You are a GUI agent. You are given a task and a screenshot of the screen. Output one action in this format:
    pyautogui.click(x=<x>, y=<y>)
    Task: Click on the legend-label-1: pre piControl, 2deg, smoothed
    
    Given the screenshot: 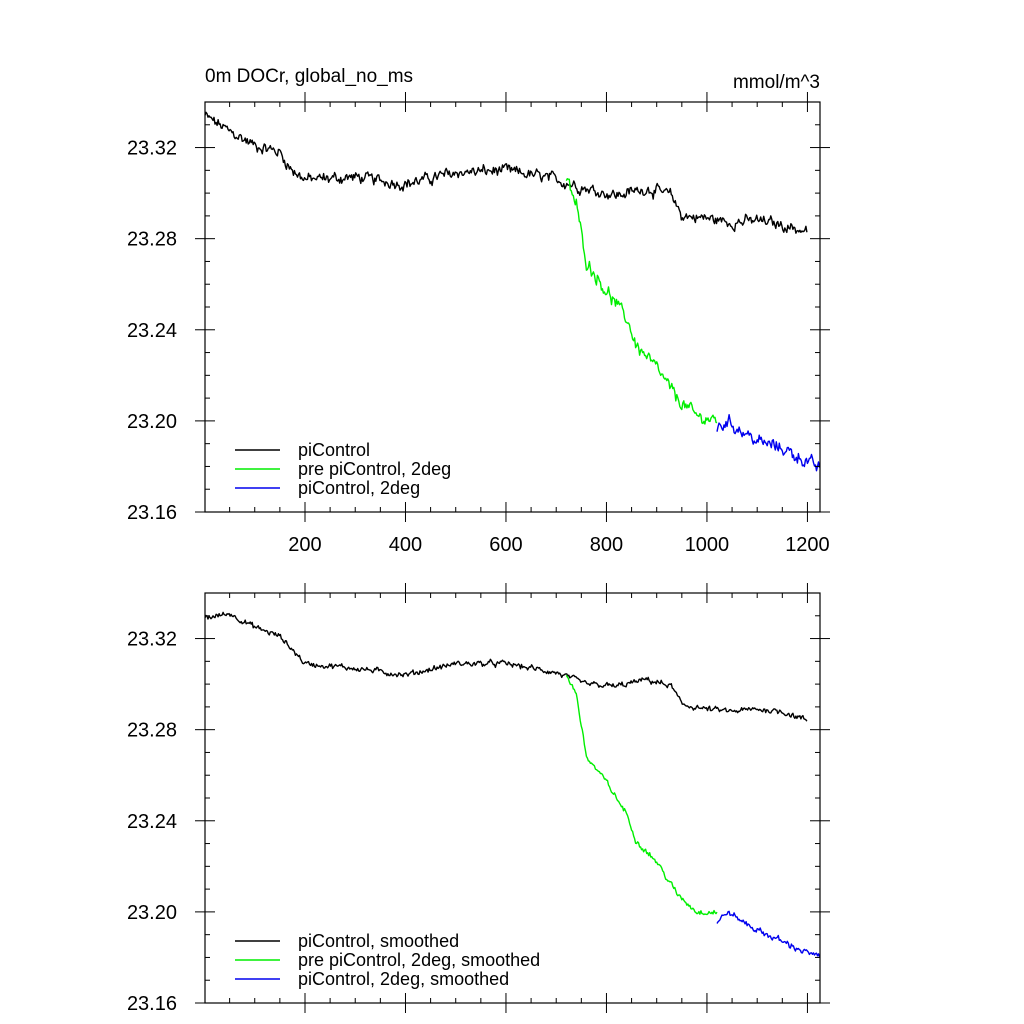 What is the action you would take?
    pyautogui.click(x=419, y=960)
    